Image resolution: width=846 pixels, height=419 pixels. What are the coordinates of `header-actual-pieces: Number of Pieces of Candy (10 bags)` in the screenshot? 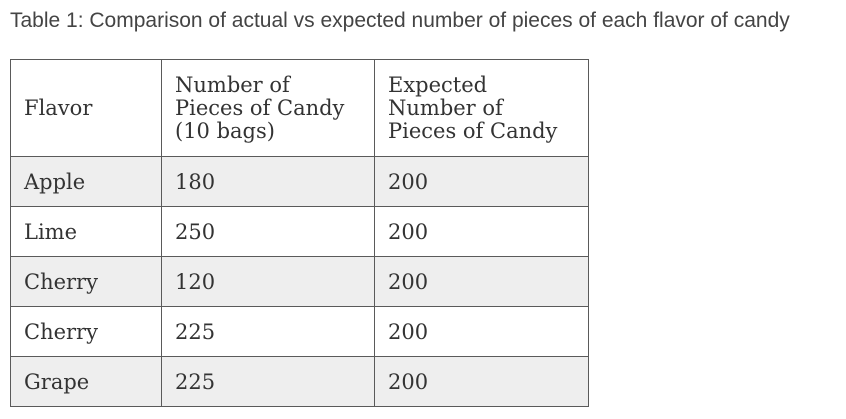 It's located at (268, 108).